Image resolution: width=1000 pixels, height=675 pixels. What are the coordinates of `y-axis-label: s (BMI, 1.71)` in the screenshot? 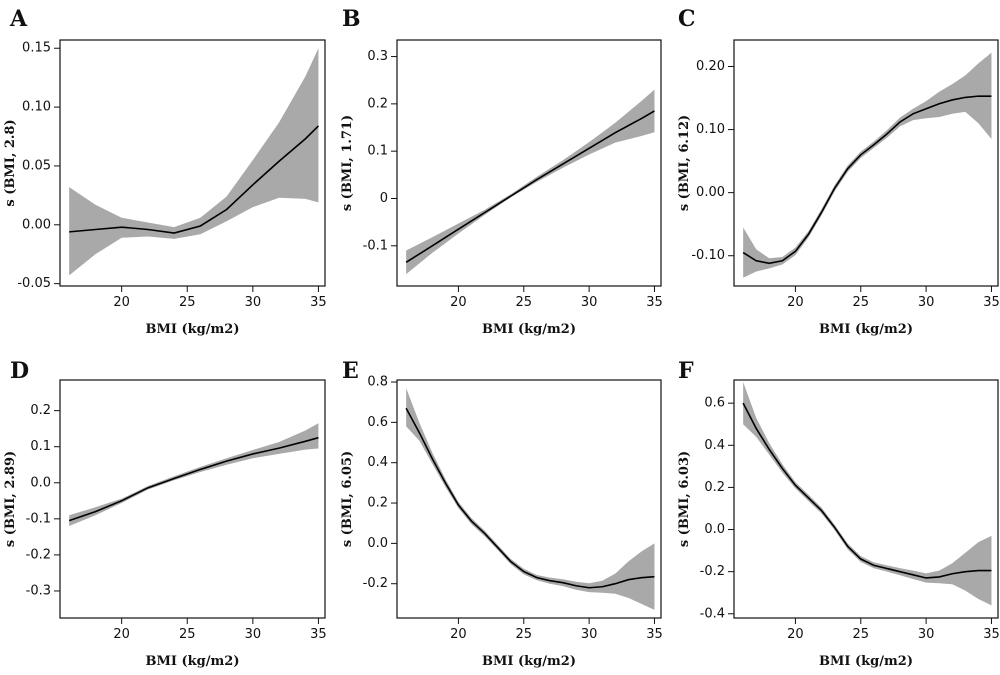 It's located at (347, 163).